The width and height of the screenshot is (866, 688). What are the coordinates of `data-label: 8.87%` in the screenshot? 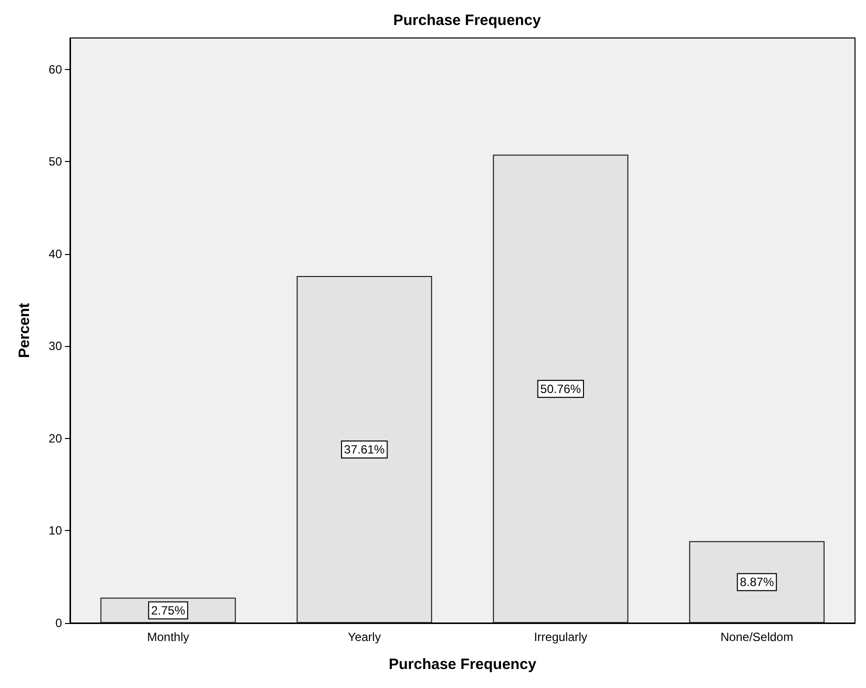 It's located at (757, 582).